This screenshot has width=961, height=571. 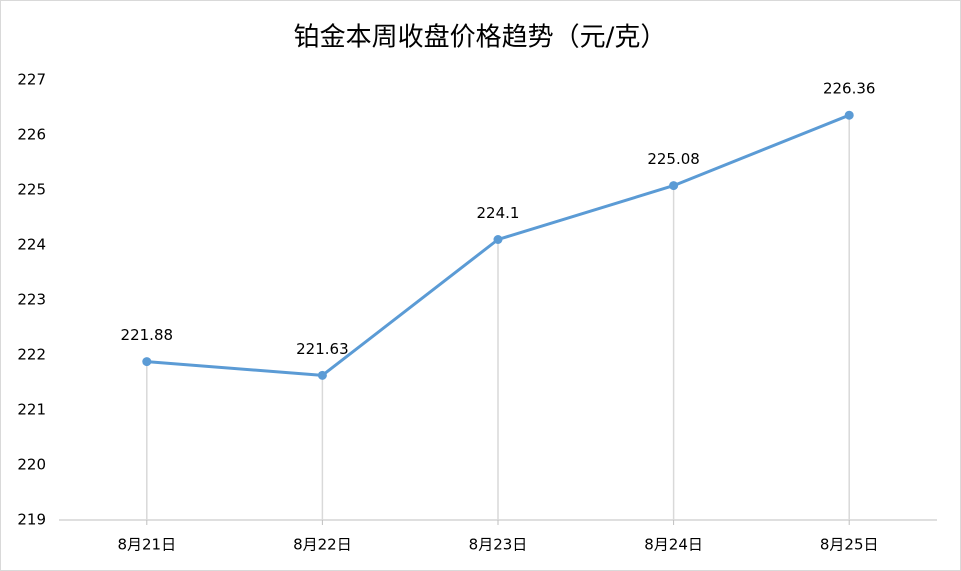 I want to click on y-tick-label: 226, so click(x=31, y=135).